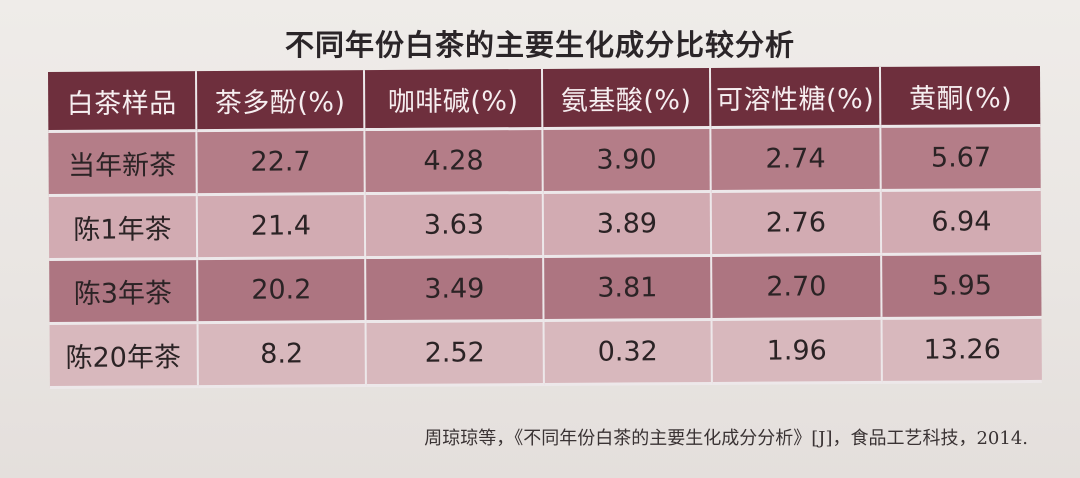 This screenshot has height=478, width=1080. What do you see at coordinates (795, 159) in the screenshot?
I see `table-cell: 2.74` at bounding box center [795, 159].